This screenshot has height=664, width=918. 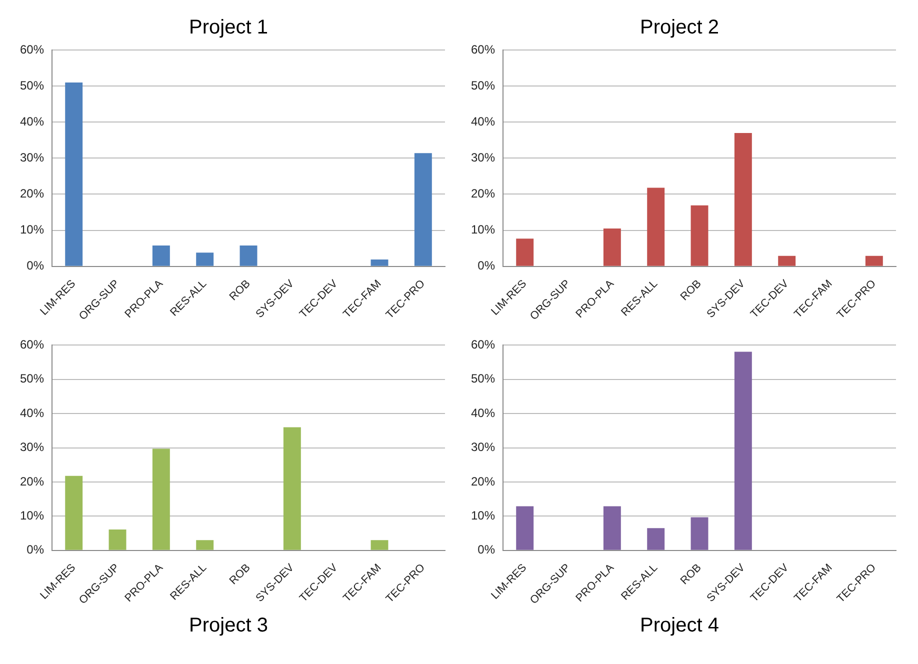 I want to click on text: Project 4, so click(x=679, y=625).